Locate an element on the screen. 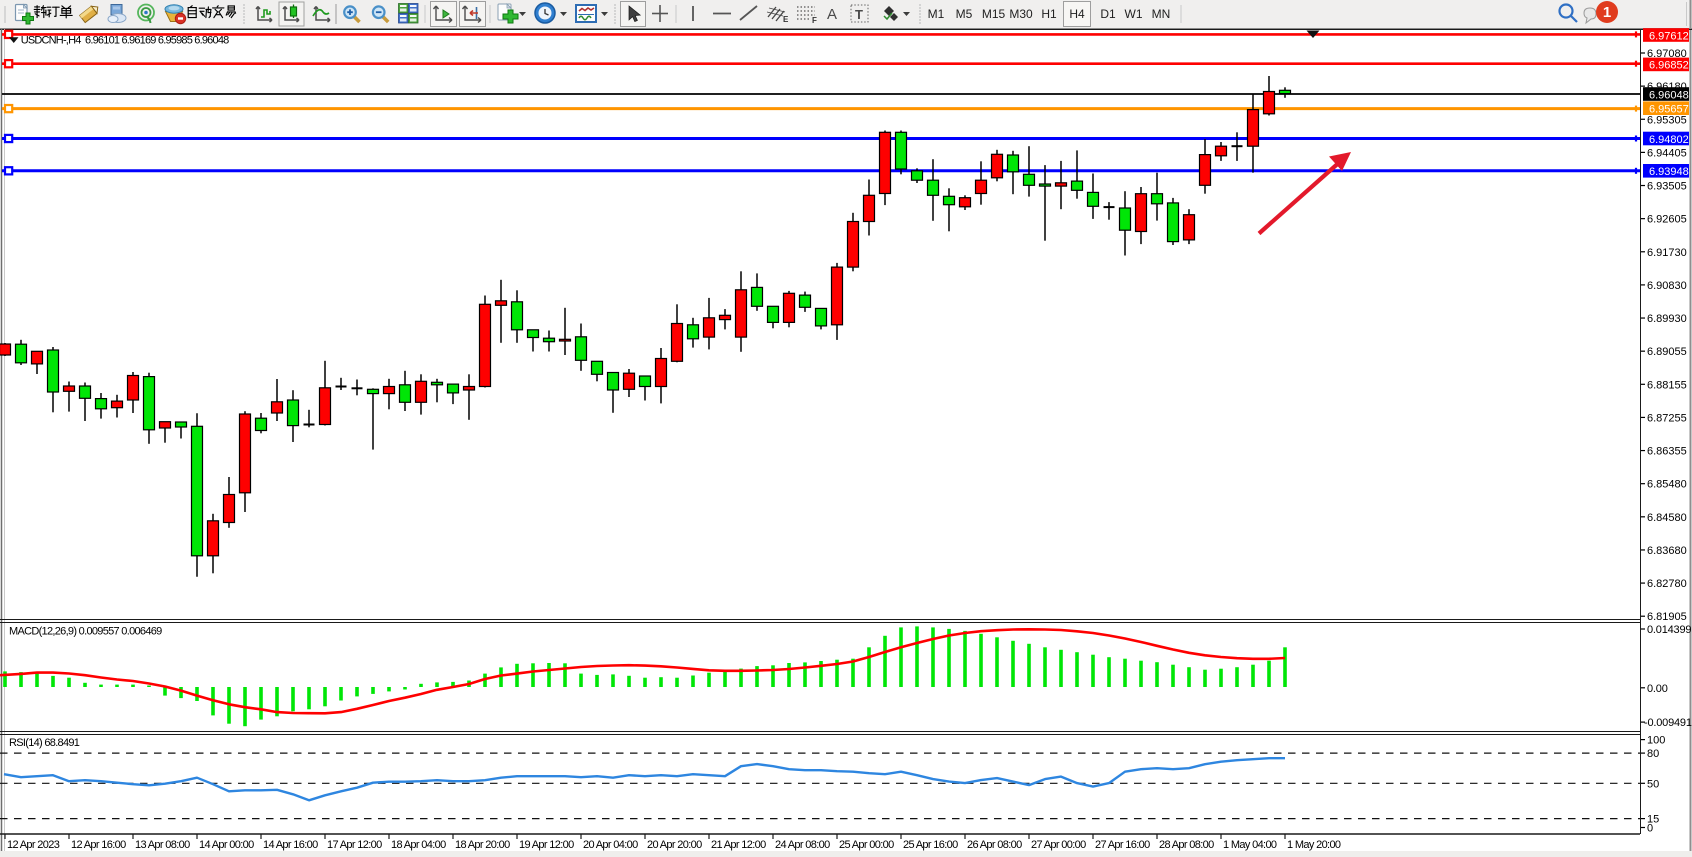 Image resolution: width=1692 pixels, height=857 pixels. svg-text: M15 is located at coordinates (994, 14).